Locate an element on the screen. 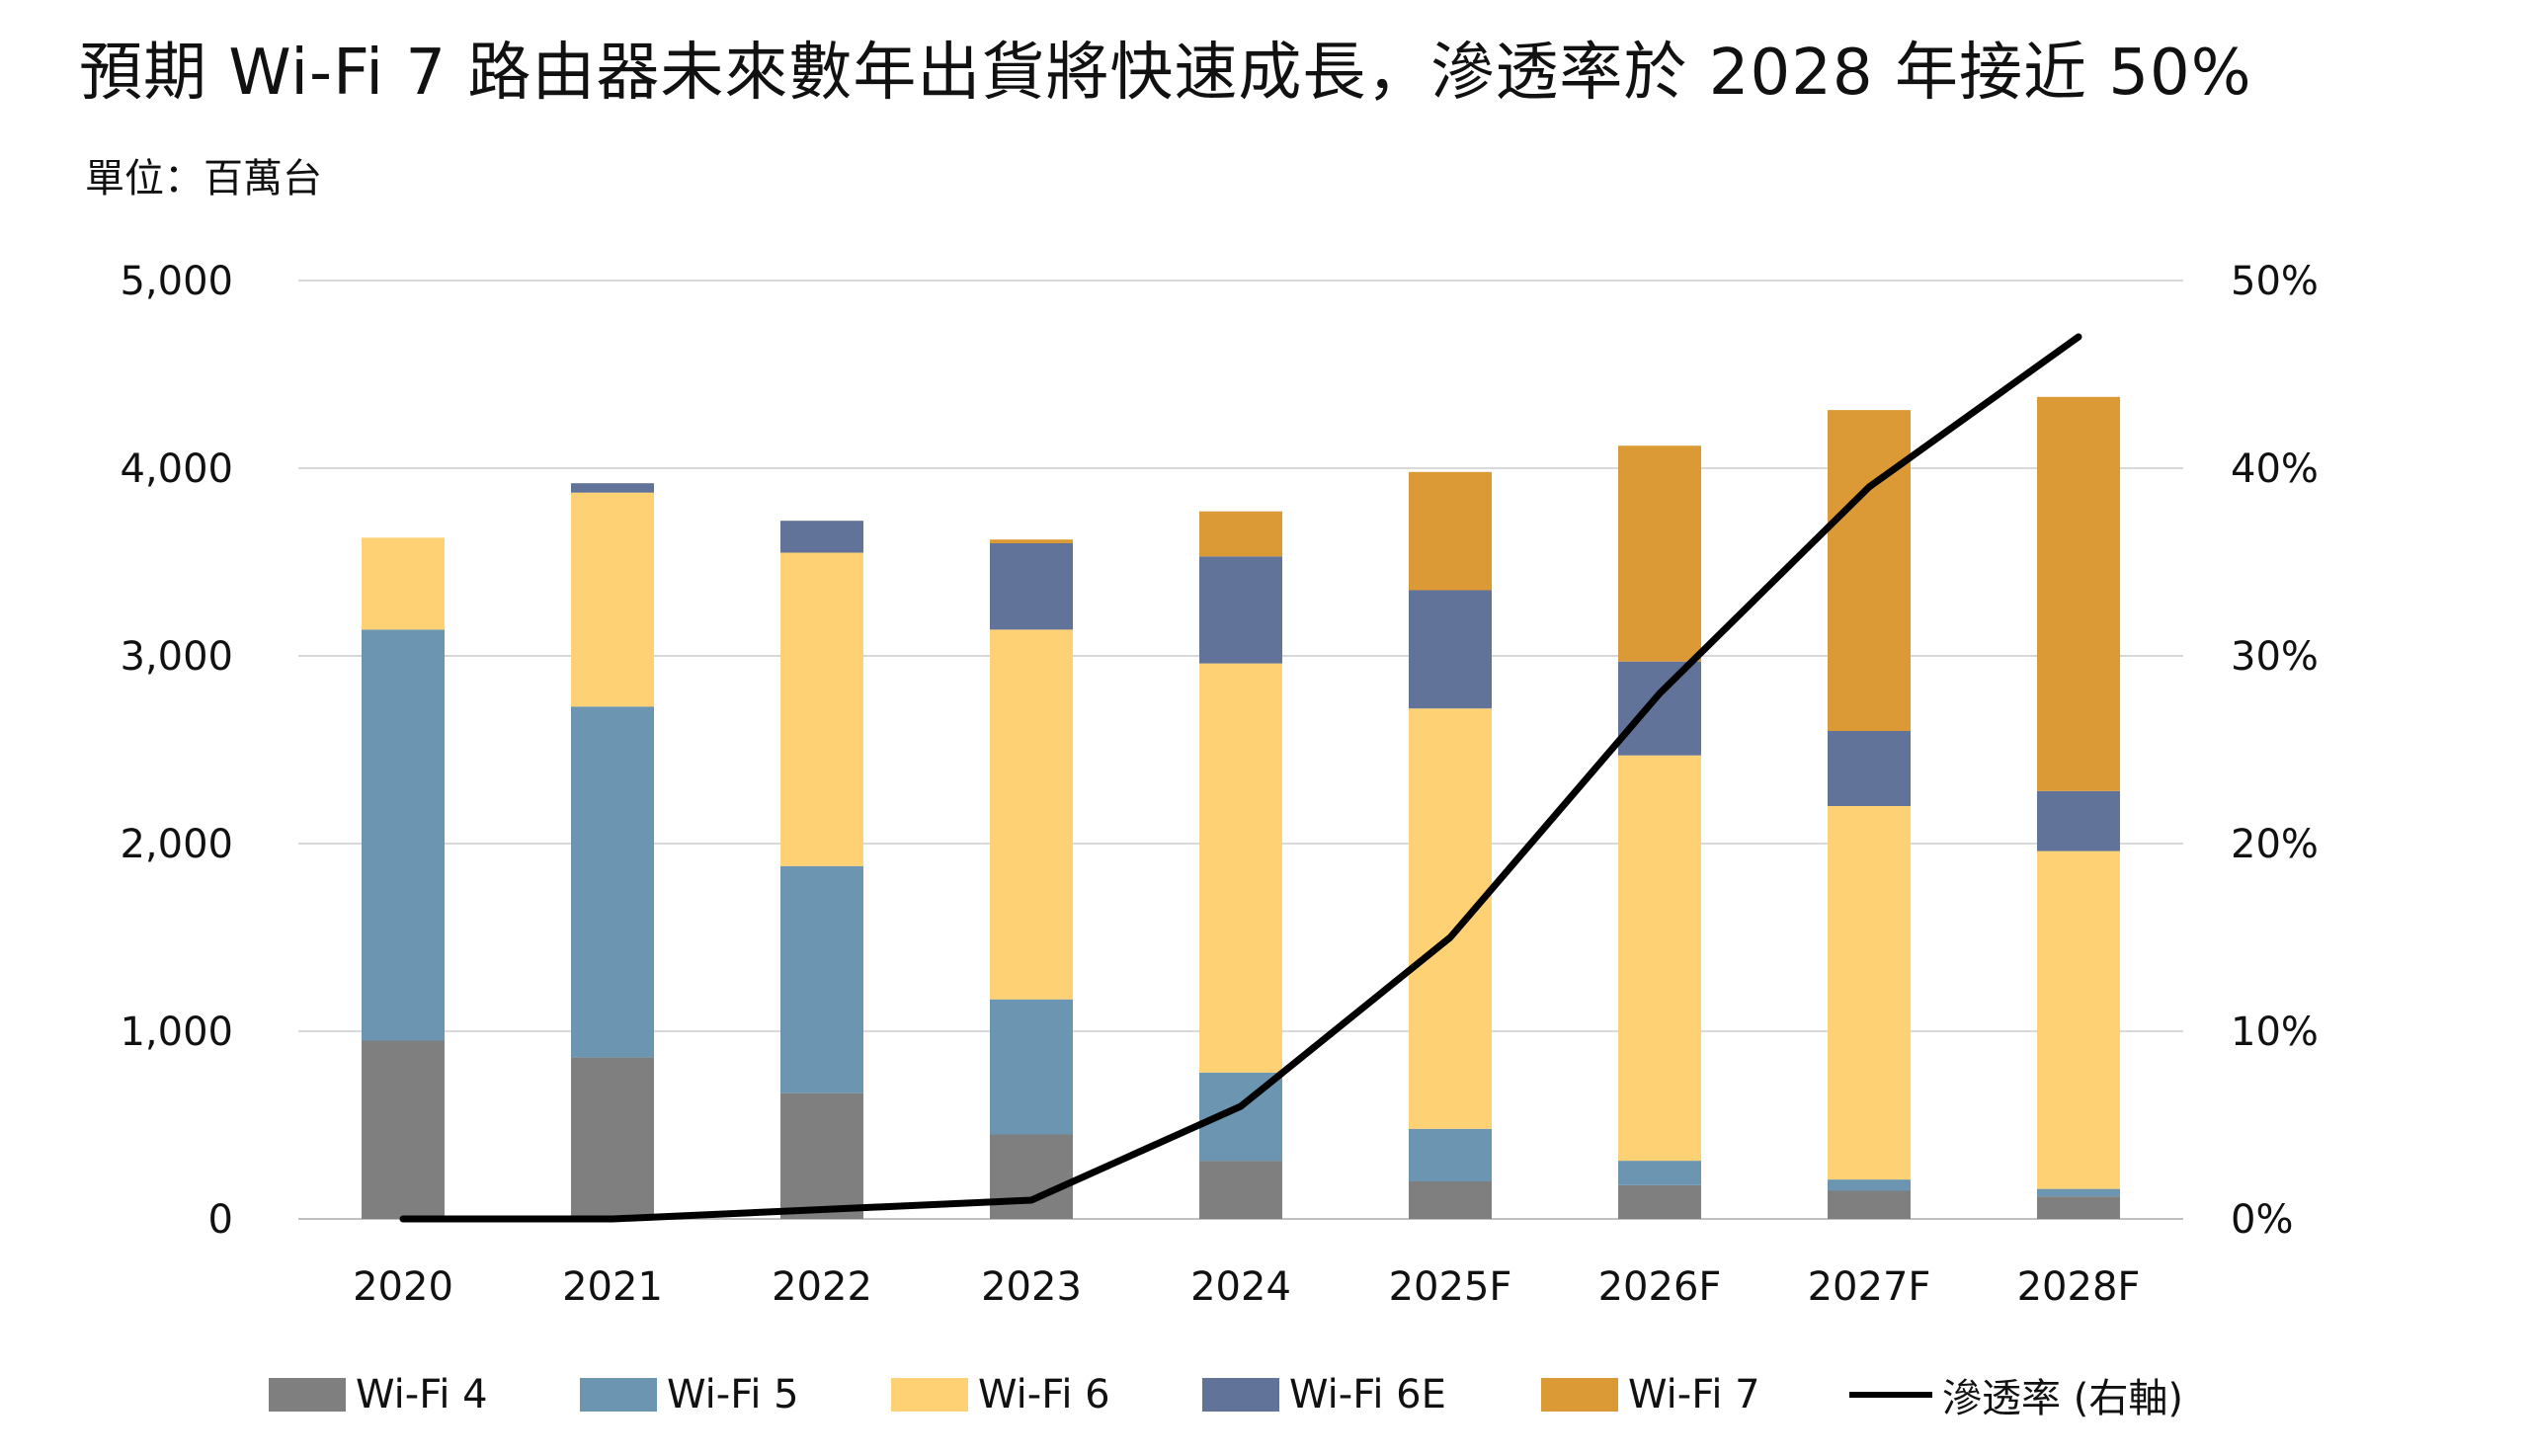  x-tick-label: 2023 is located at coordinates (1031, 1287).